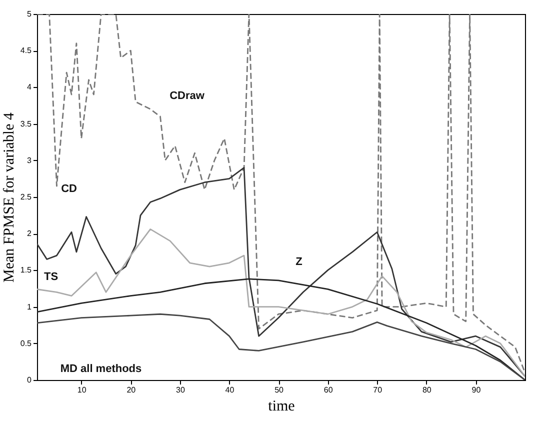  Describe the element at coordinates (51, 277) in the screenshot. I see `annotation: TS` at that location.